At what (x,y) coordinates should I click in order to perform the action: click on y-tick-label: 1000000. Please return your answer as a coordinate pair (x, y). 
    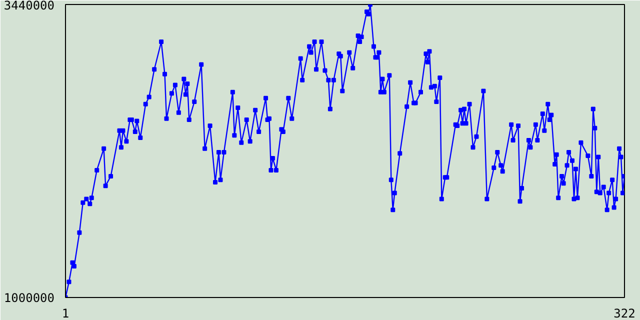
    Looking at the image, I should click on (29, 298).